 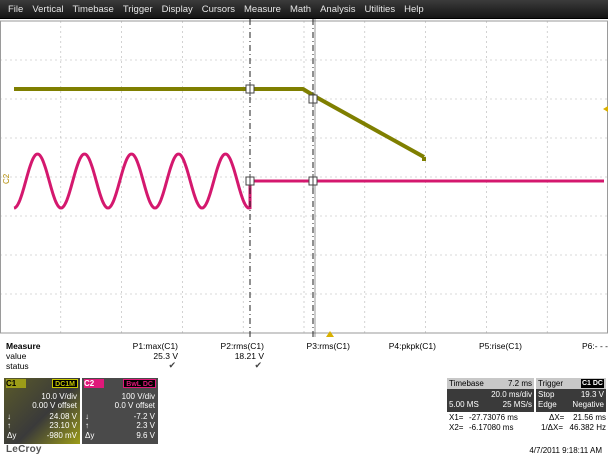 I want to click on ch2-ground-marker: C2, so click(x=6, y=178).